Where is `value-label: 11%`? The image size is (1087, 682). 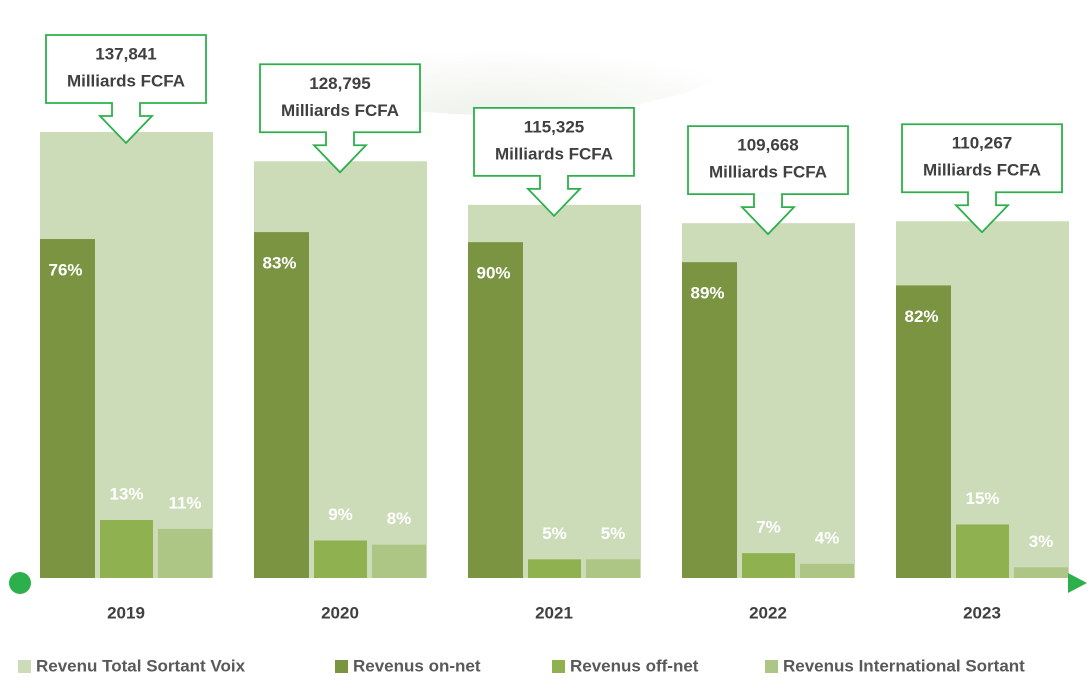
value-label: 11% is located at coordinates (184, 502).